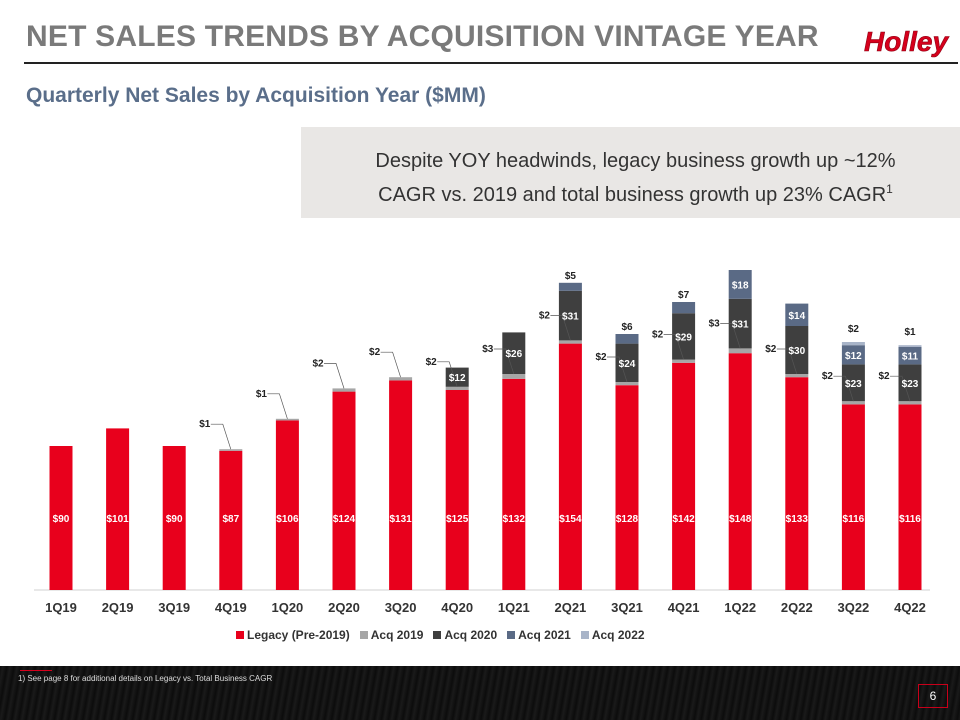 This screenshot has width=960, height=720. What do you see at coordinates (401, 379) in the screenshot?
I see `bar-acq2019-3Q20` at bounding box center [401, 379].